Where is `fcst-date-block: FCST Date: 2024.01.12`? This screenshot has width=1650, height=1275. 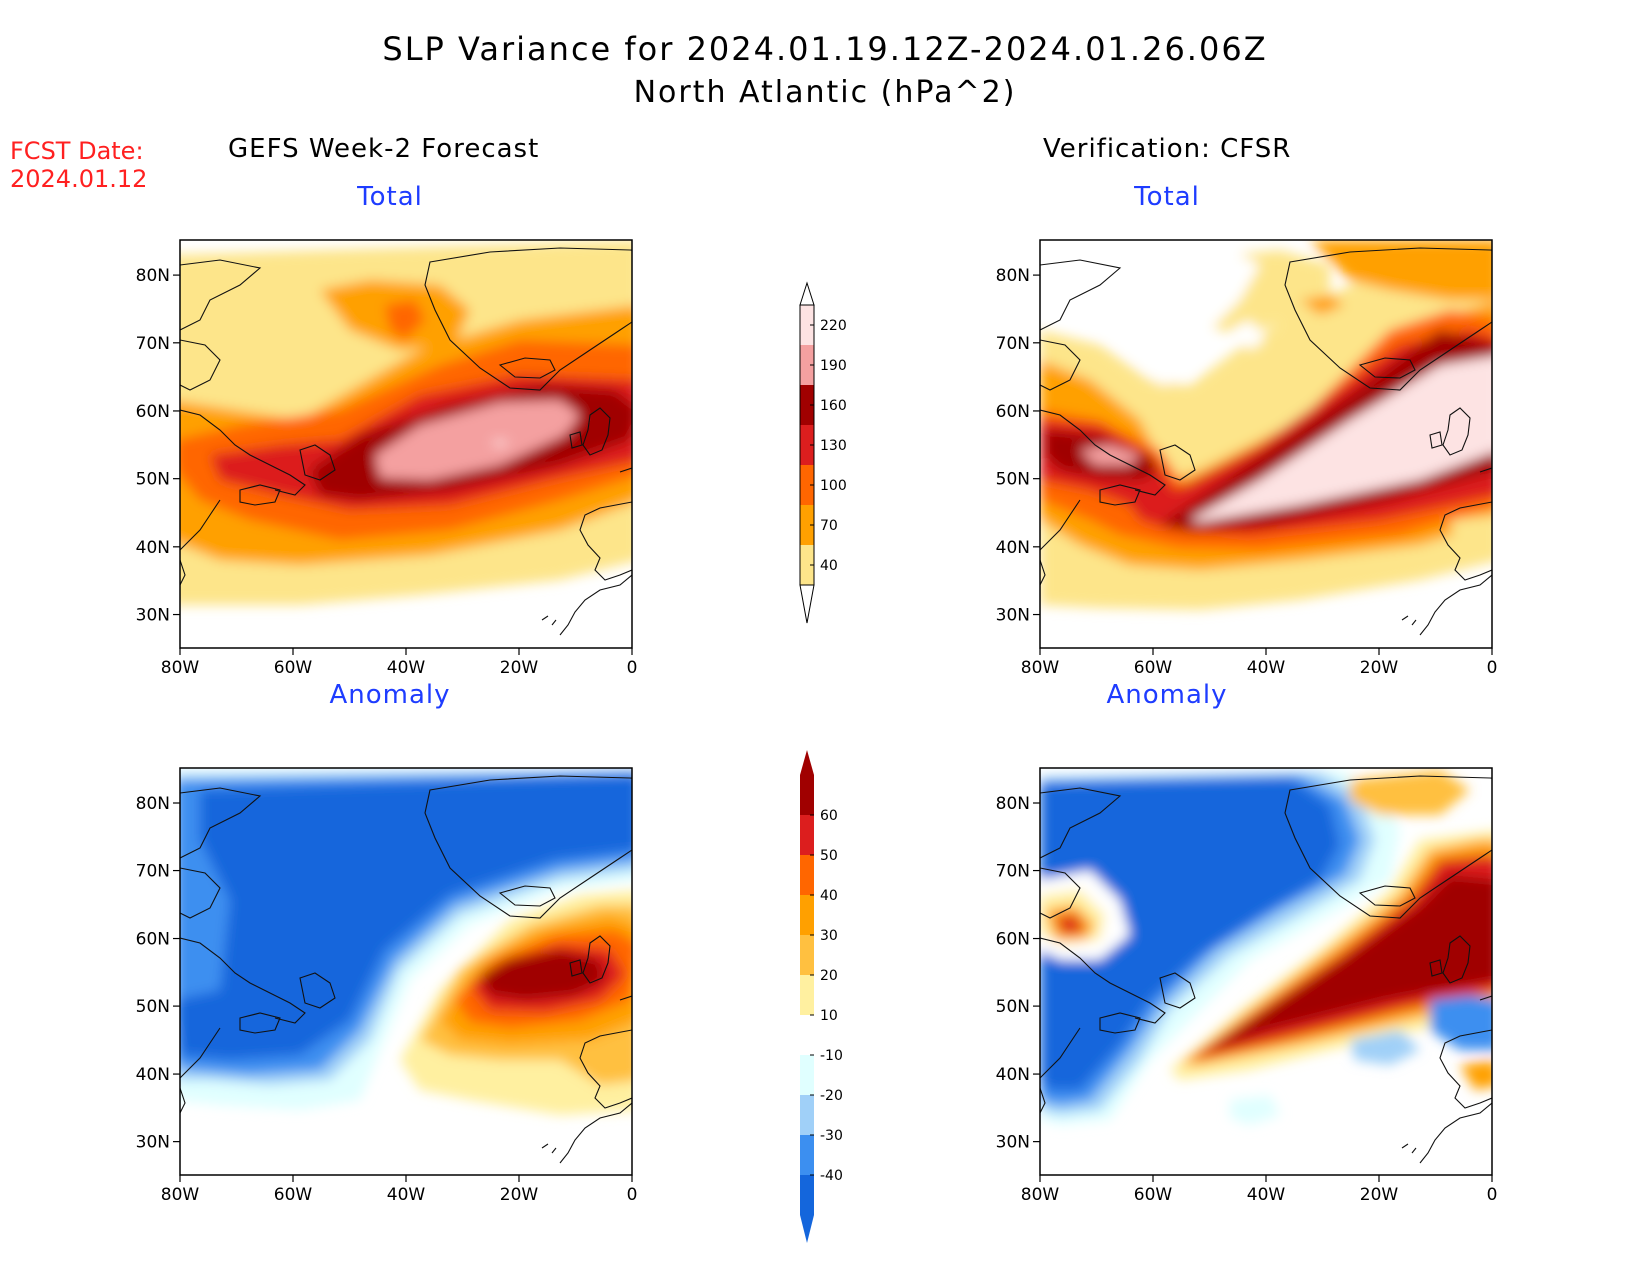 fcst-date-block: FCST Date: 2024.01.12 is located at coordinates (78, 165).